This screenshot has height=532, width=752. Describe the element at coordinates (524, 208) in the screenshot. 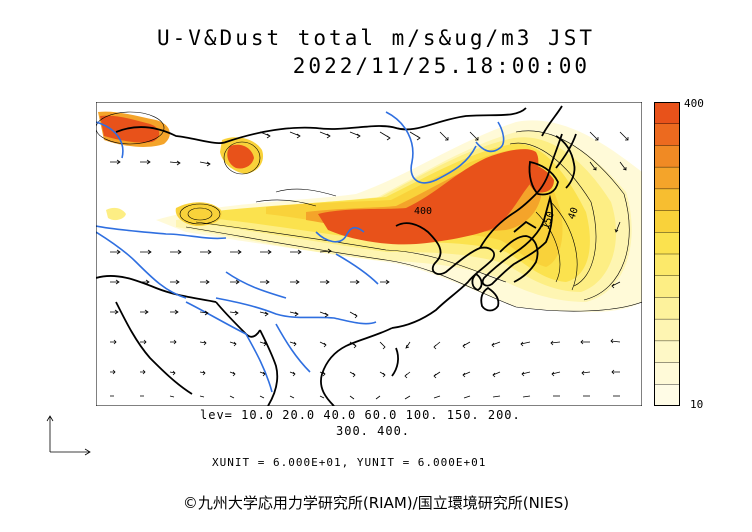

I see `japan-coast` at that location.